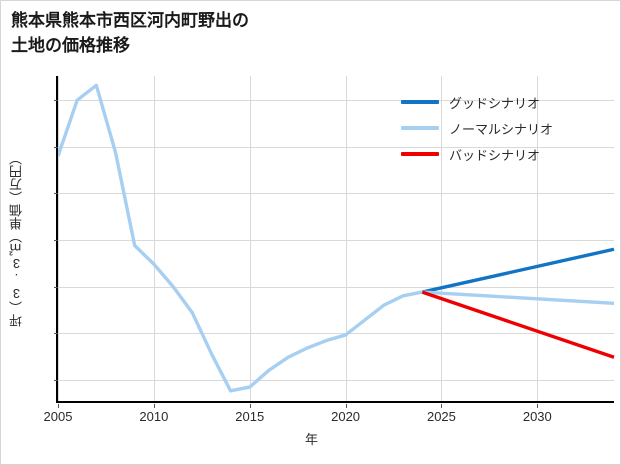  I want to click on x-axis-tick-label: 2005, so click(58, 416).